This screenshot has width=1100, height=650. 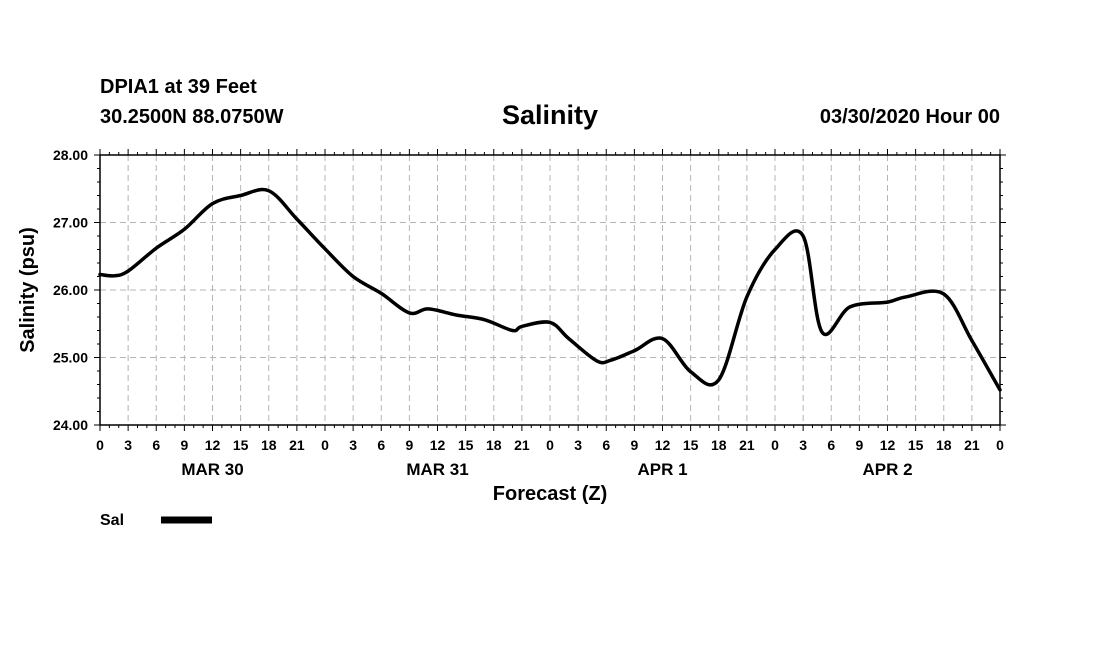 I want to click on day-label: APR 1, so click(x=662, y=469).